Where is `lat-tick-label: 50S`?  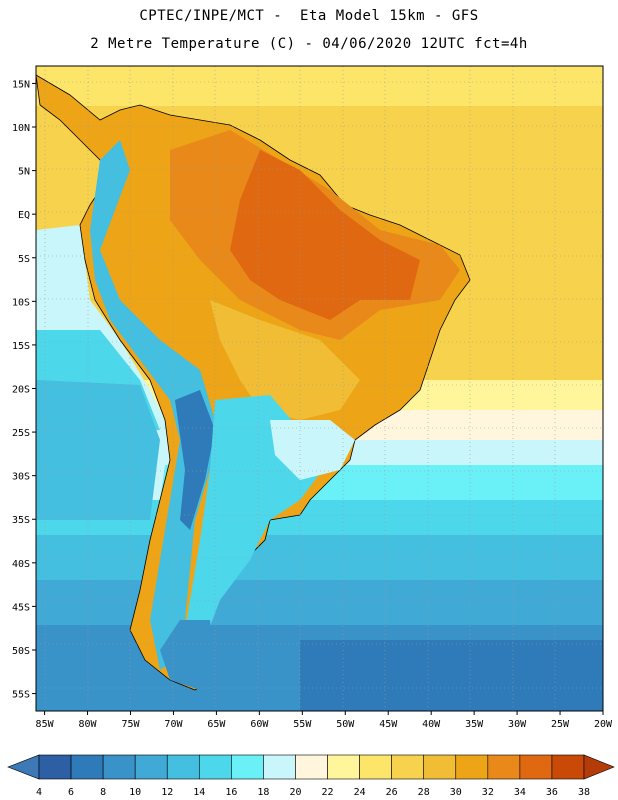 lat-tick-label: 50S is located at coordinates (21, 651).